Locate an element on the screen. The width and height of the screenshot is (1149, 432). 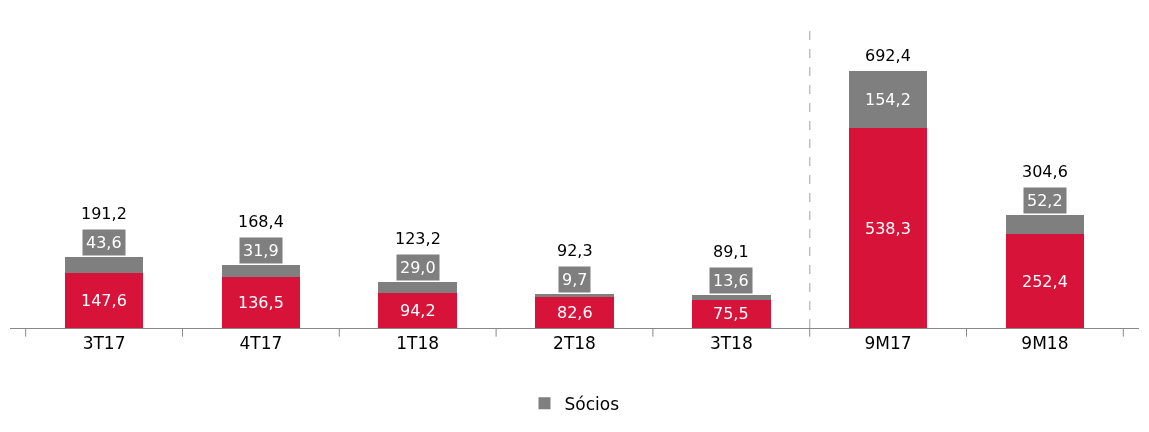
total-label: 304,6 is located at coordinates (1045, 171).